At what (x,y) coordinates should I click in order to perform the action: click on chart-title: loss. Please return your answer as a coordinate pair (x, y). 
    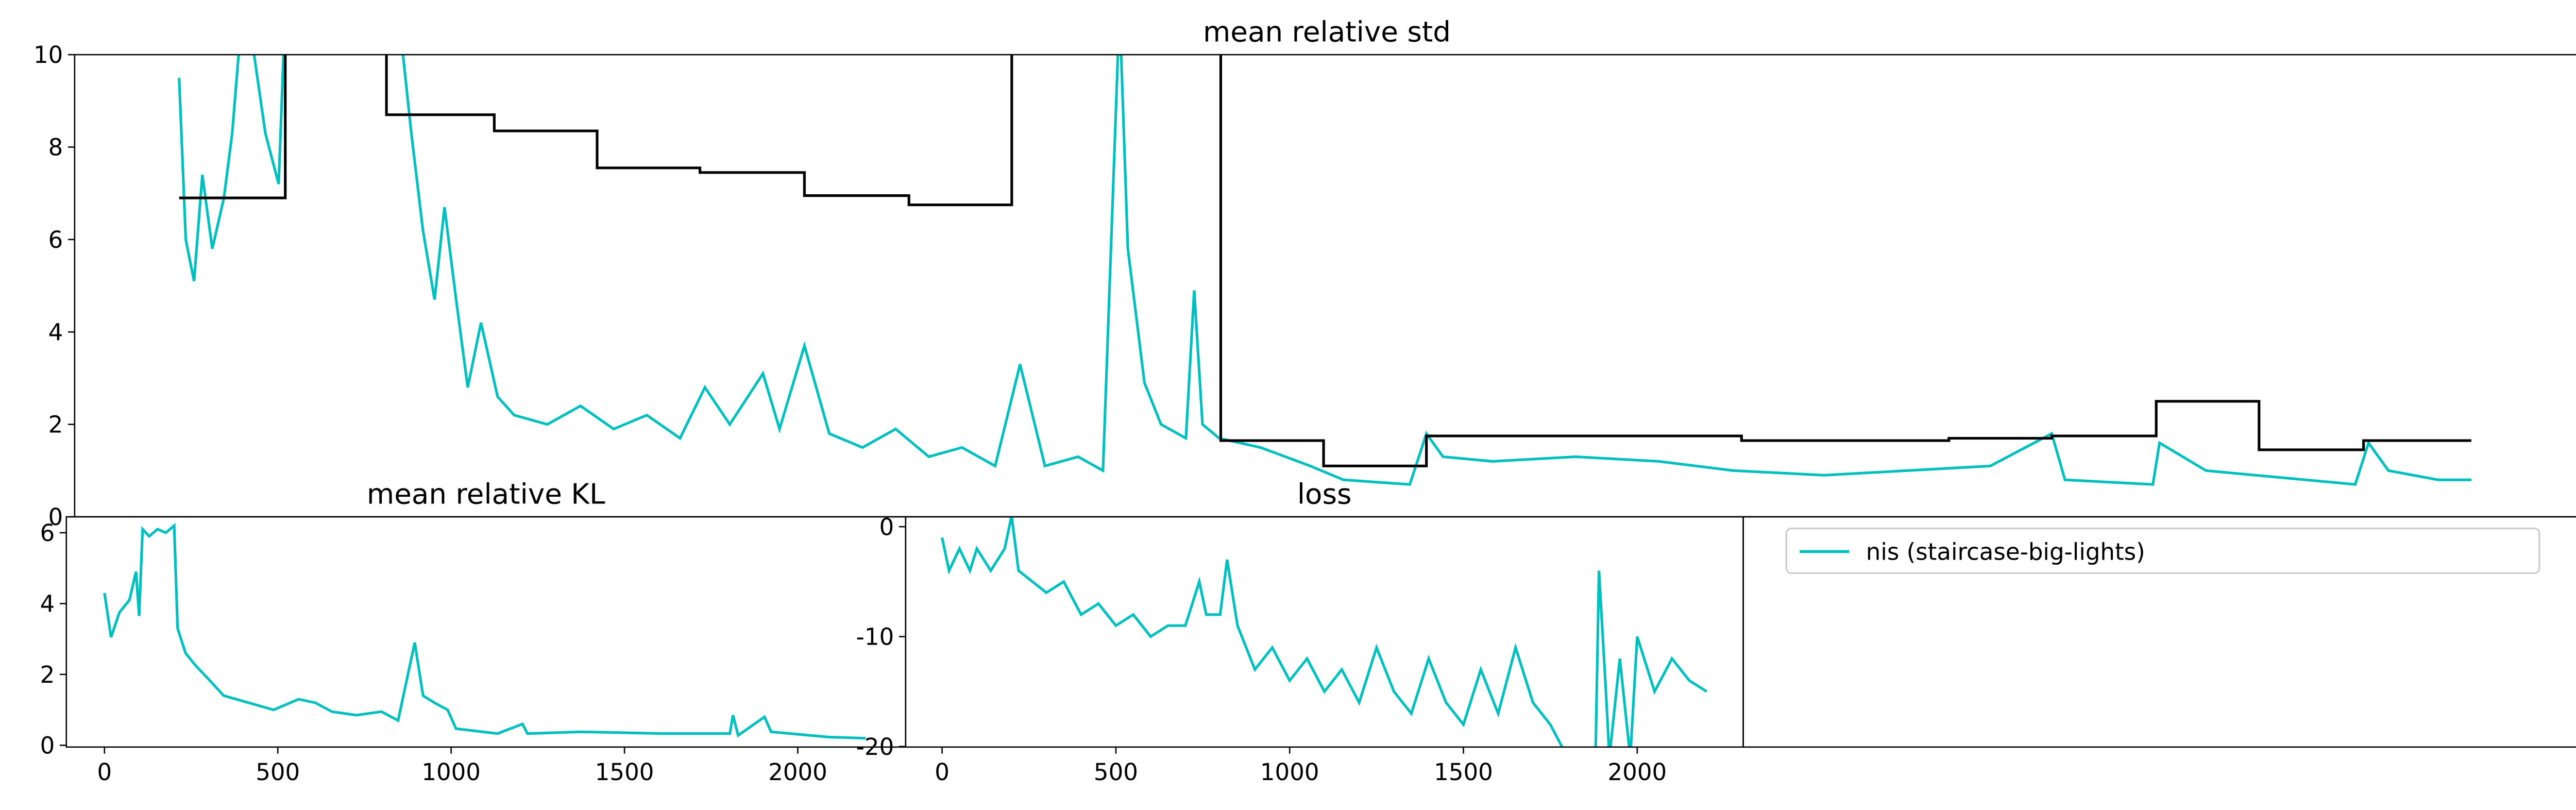
    Looking at the image, I should click on (1324, 493).